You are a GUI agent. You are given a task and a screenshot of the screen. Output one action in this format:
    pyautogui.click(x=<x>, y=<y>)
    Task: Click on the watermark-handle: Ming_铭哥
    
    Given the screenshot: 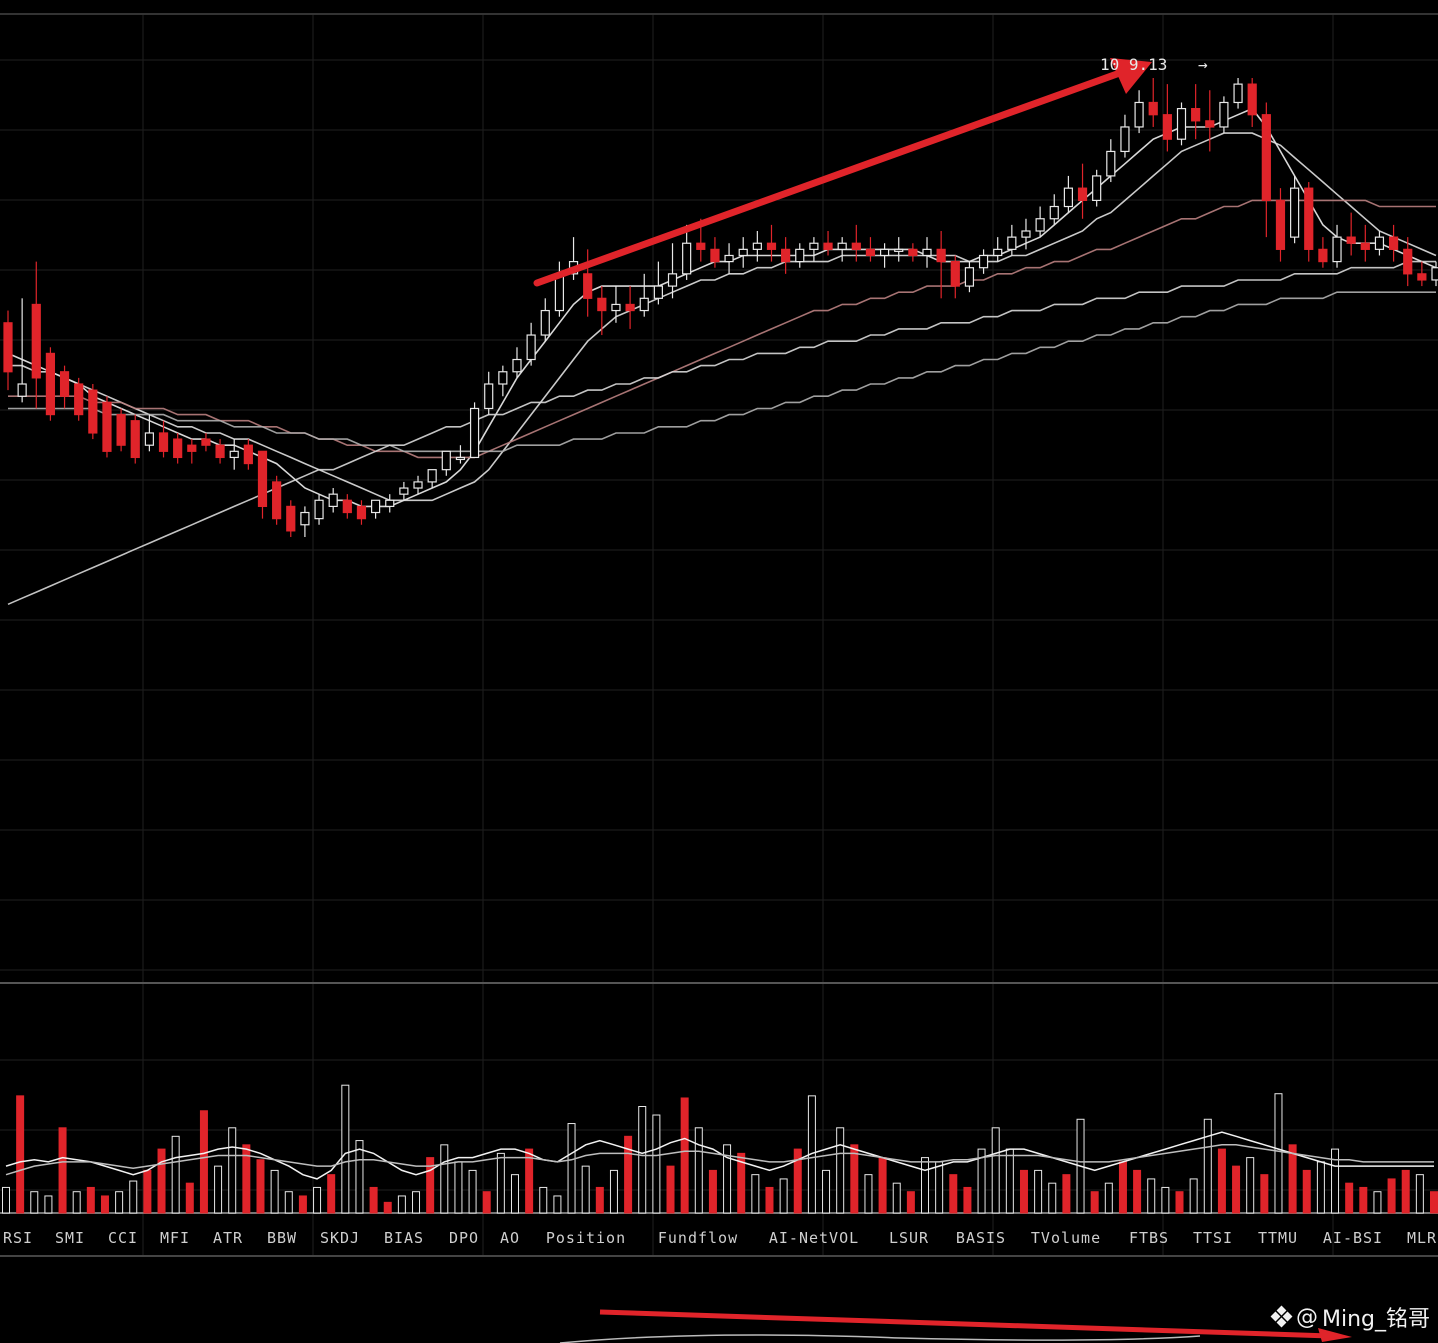 What is the action you would take?
    pyautogui.click(x=1375, y=1319)
    